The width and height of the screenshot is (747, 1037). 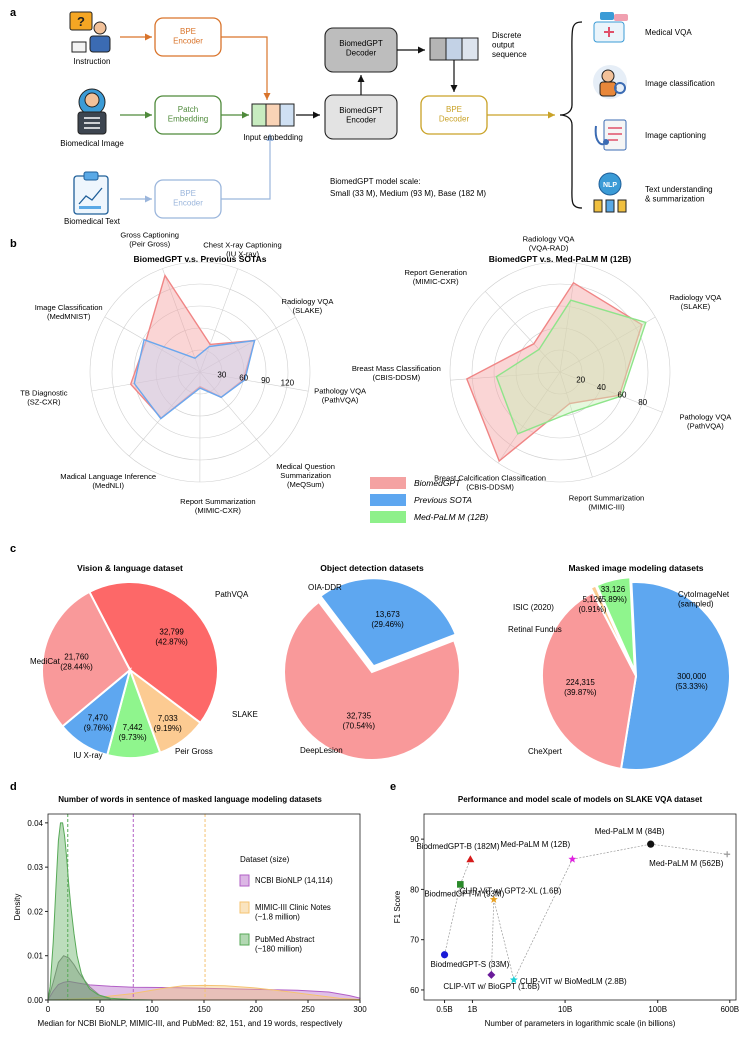 I want to click on x-tick-label: 0.5B, so click(x=444, y=1009).